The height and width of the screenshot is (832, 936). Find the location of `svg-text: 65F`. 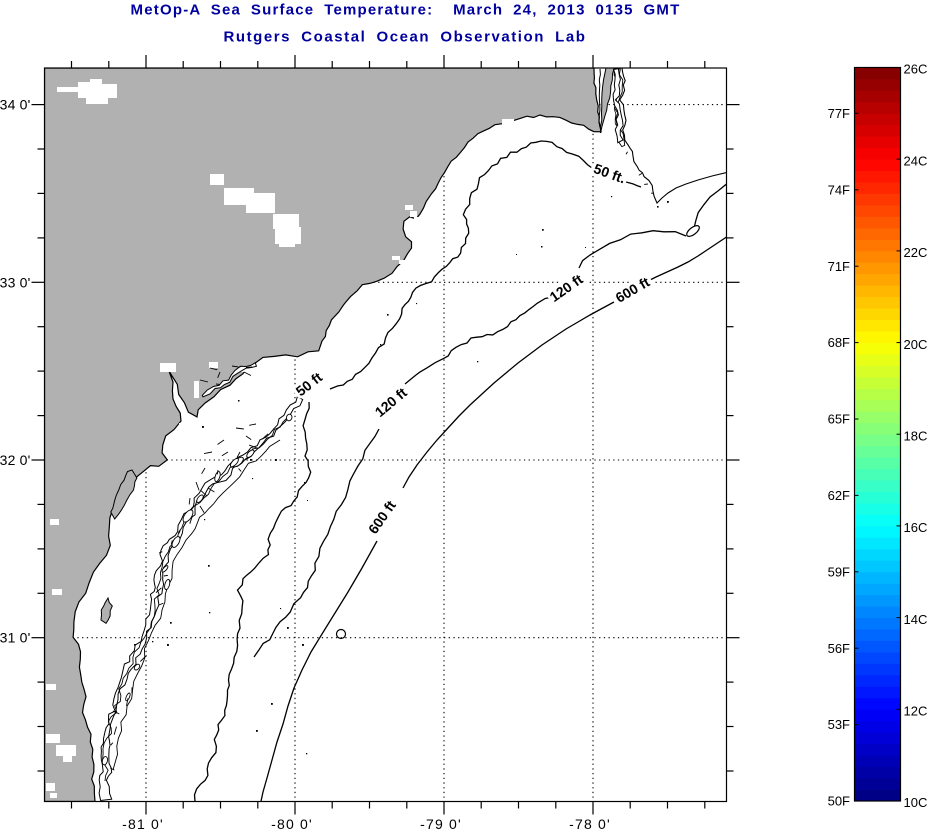

svg-text: 65F is located at coordinates (839, 419).